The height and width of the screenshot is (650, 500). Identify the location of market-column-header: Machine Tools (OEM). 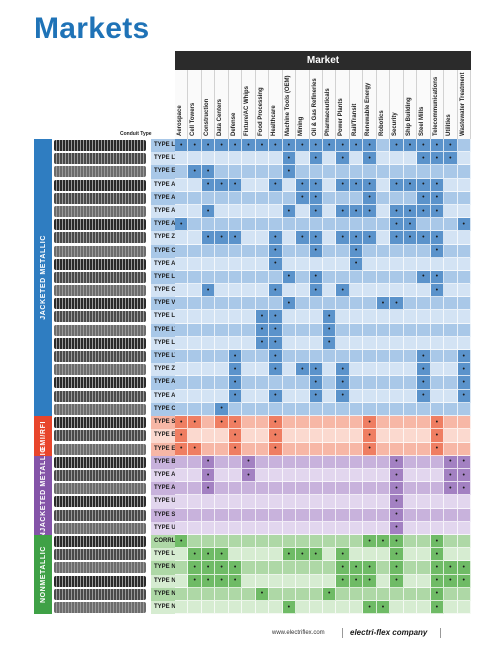
(289, 104).